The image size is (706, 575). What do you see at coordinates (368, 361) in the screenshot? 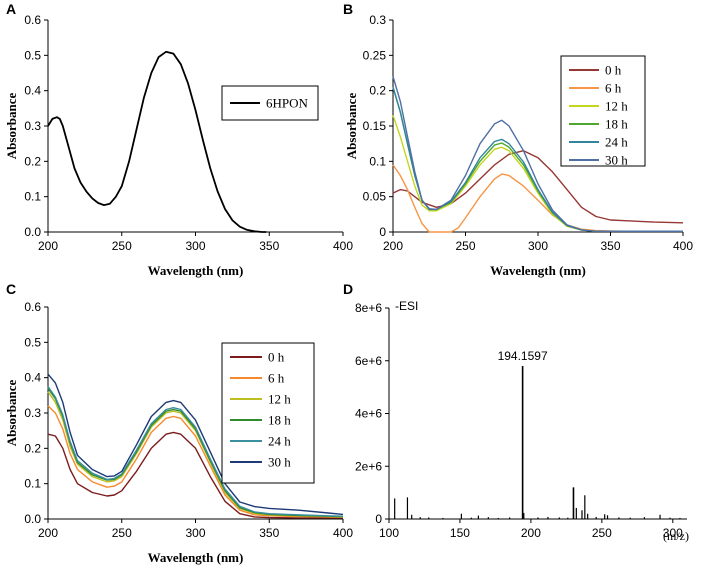
I see `y-tick-label: 6e+6` at bounding box center [368, 361].